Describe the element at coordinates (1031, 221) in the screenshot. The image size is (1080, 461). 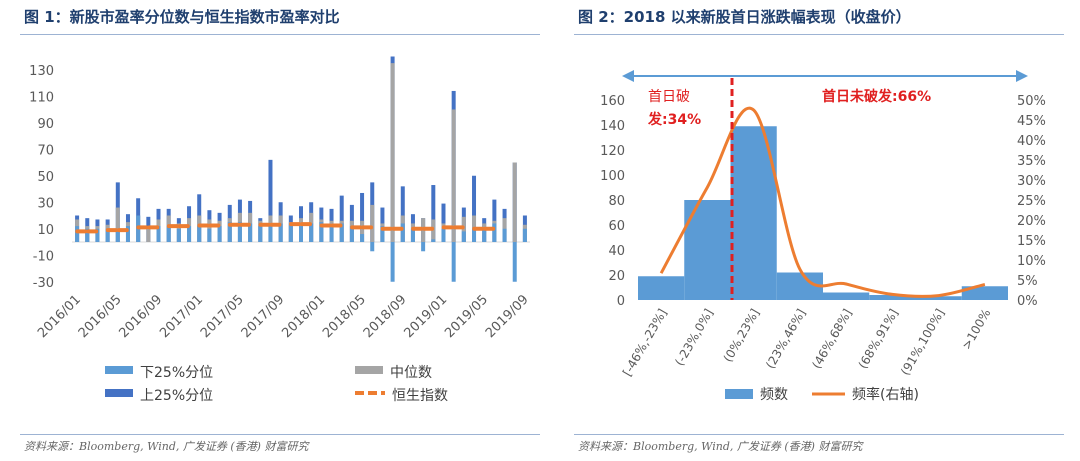
I see `y-right-tick-label: 20%` at that location.